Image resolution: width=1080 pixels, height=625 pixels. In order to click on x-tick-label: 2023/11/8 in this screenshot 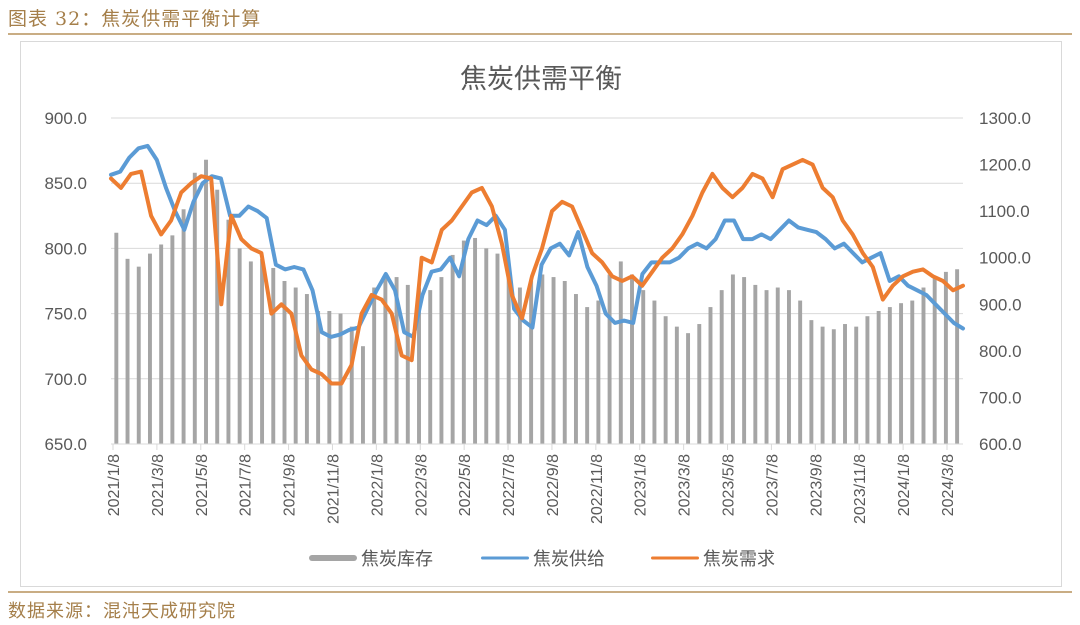, I will do `click(860, 489)`.